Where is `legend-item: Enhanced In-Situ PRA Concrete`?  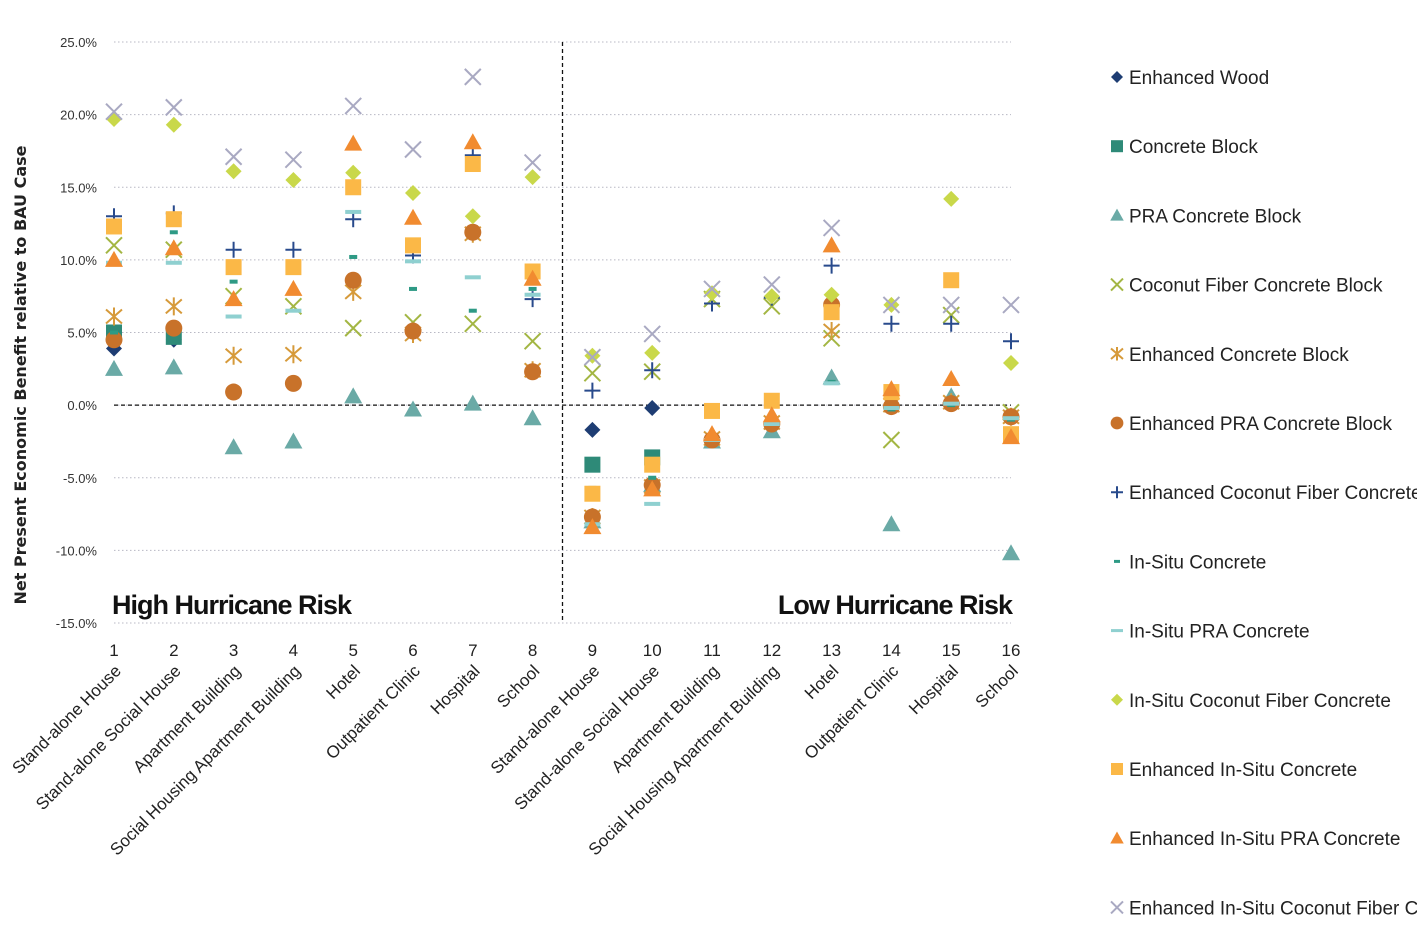
legend-item: Enhanced In-Situ PRA Concrete is located at coordinates (1255, 839).